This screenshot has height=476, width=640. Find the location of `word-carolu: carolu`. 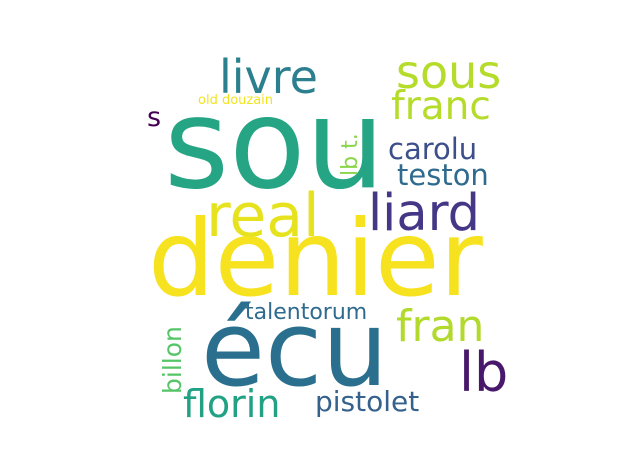

word-carolu: carolu is located at coordinates (433, 149).